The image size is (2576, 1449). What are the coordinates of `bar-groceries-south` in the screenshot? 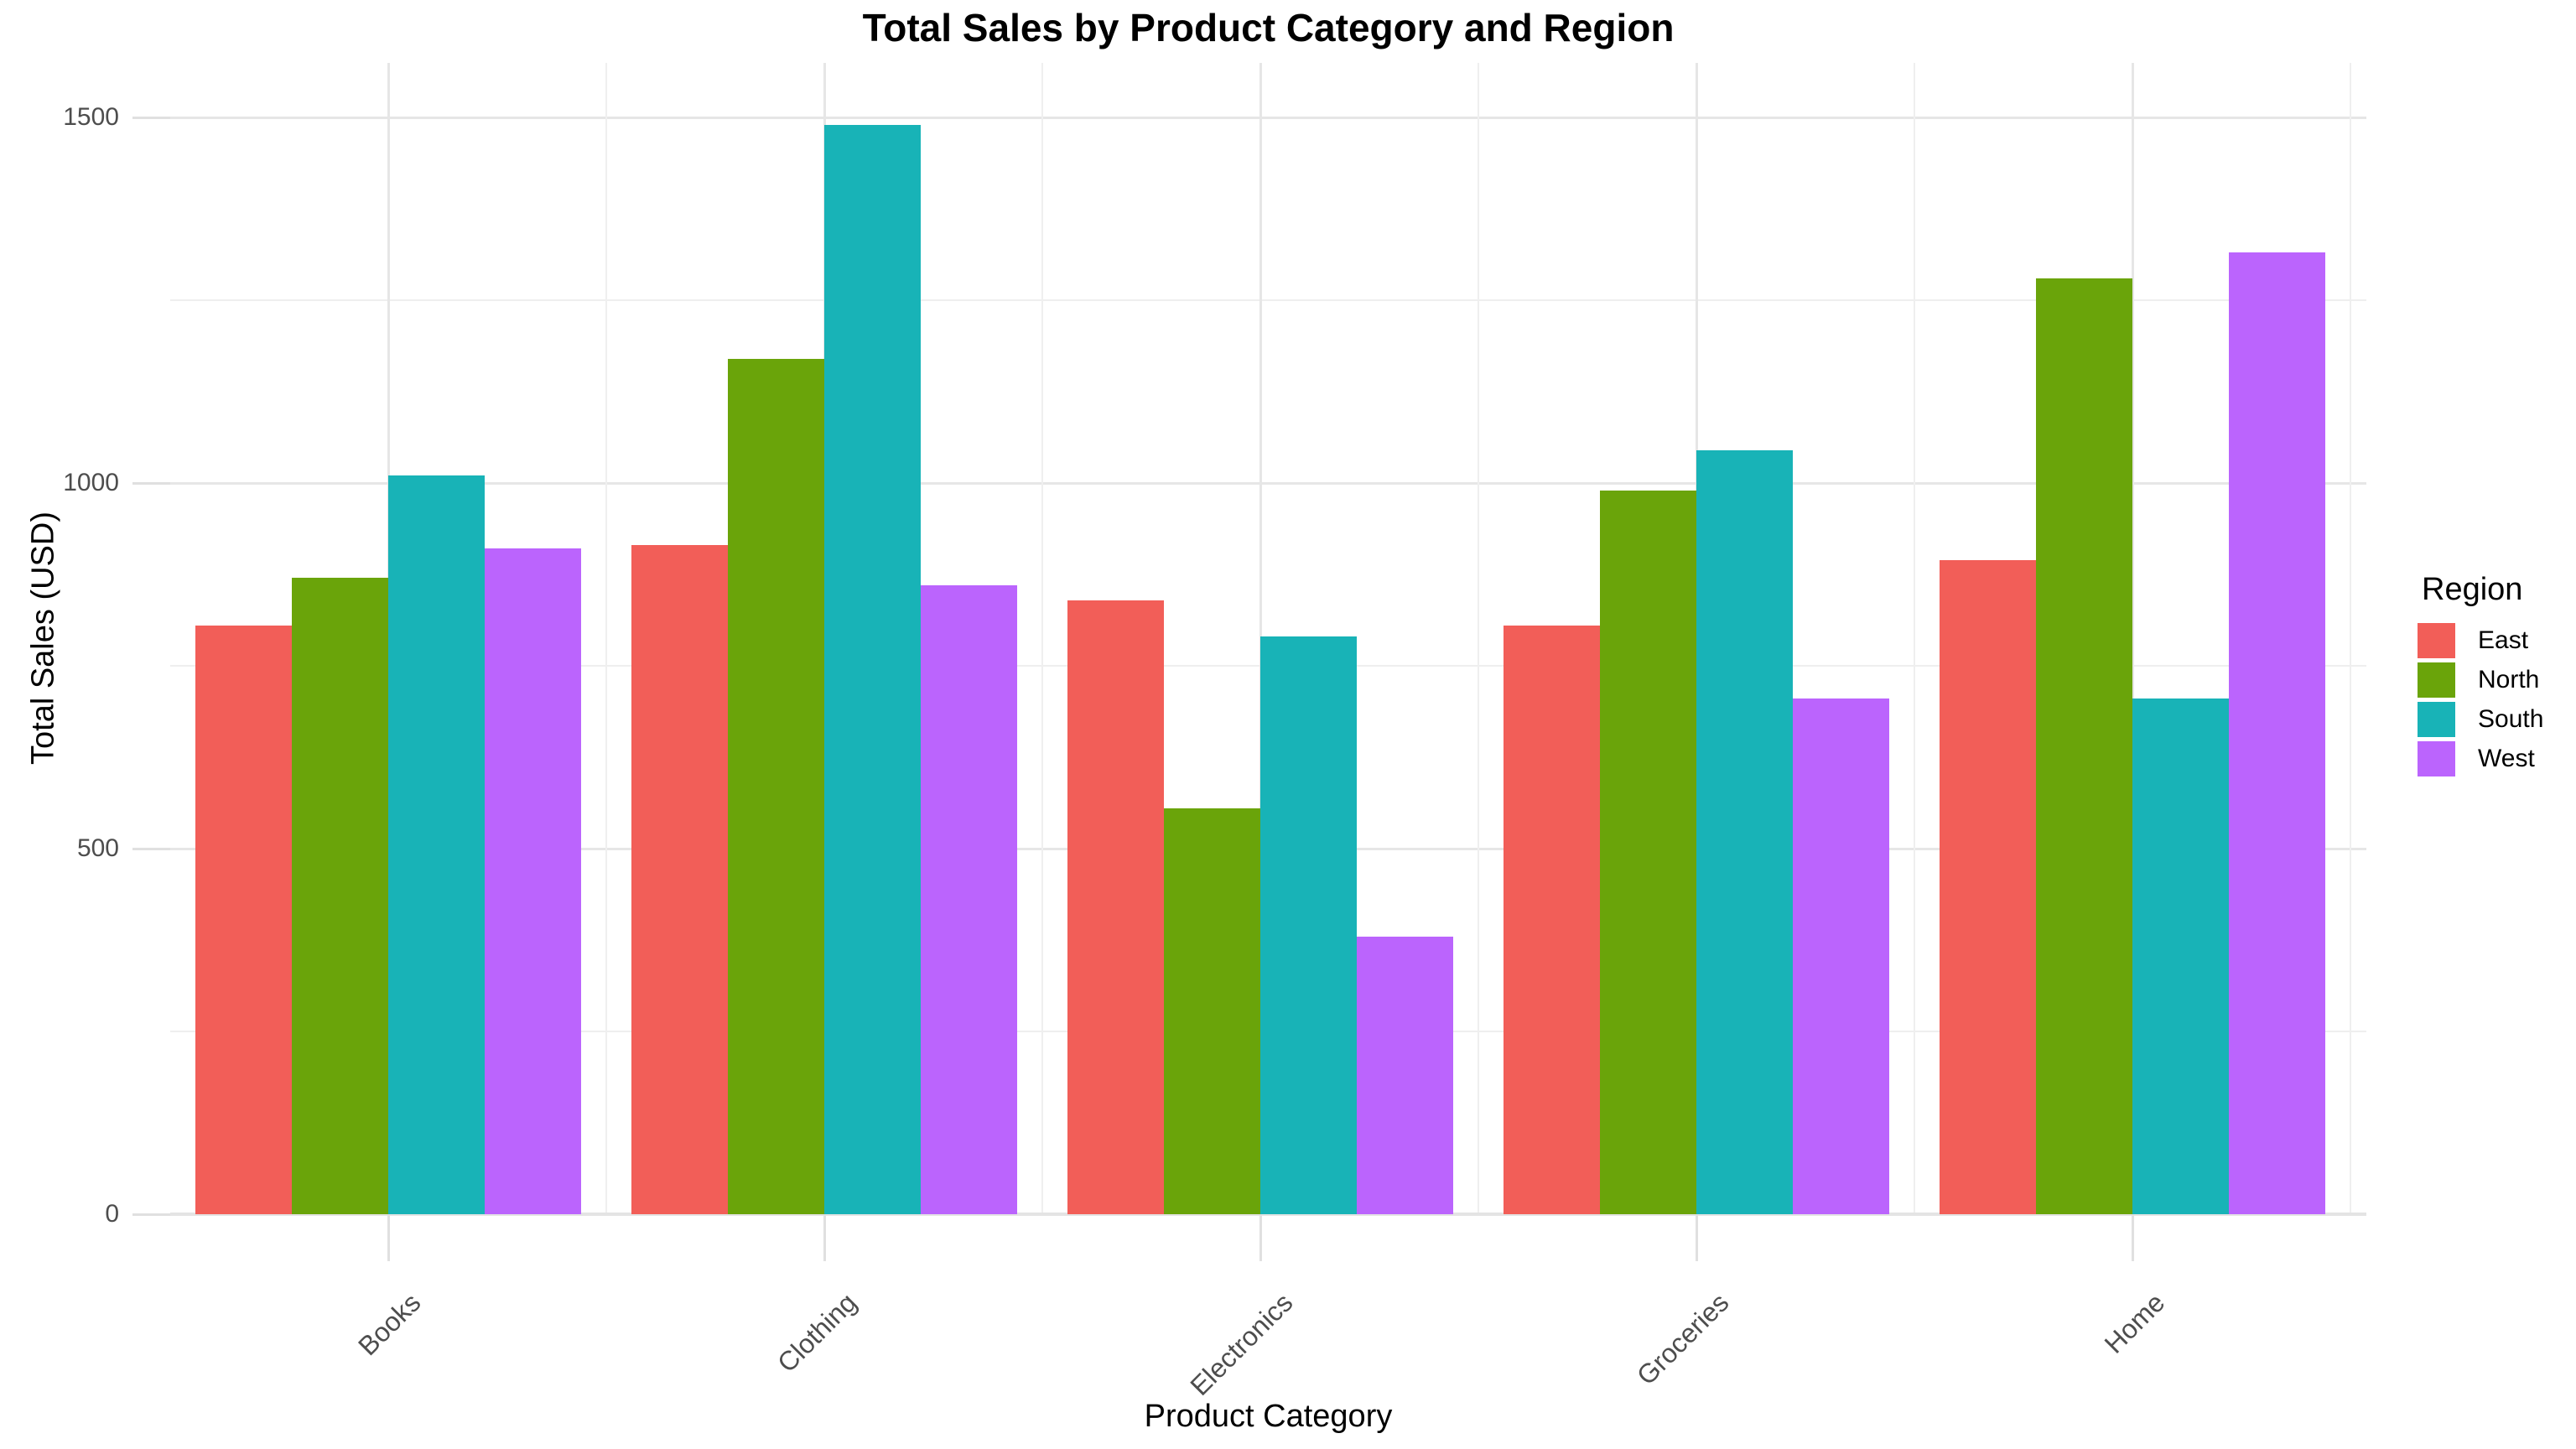 It's located at (1744, 831).